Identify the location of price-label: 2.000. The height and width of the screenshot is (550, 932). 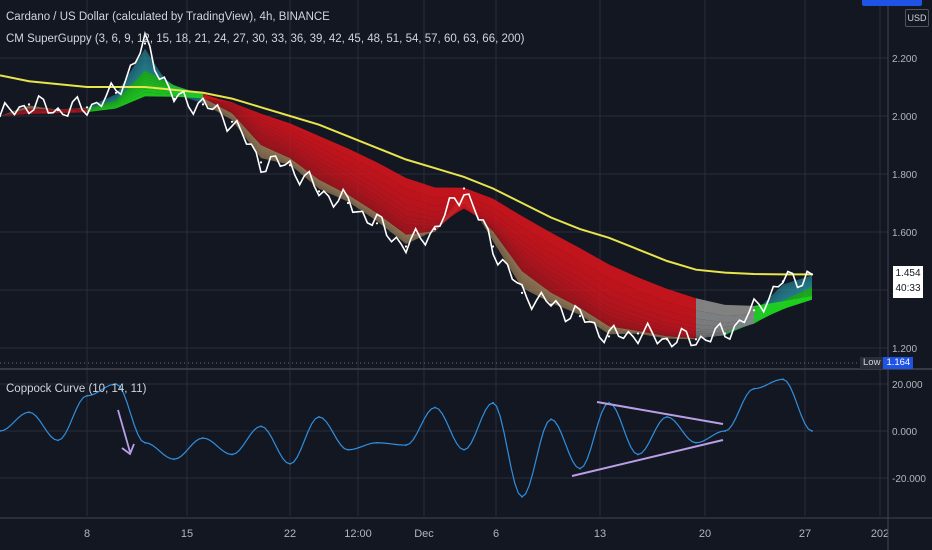
(904, 117).